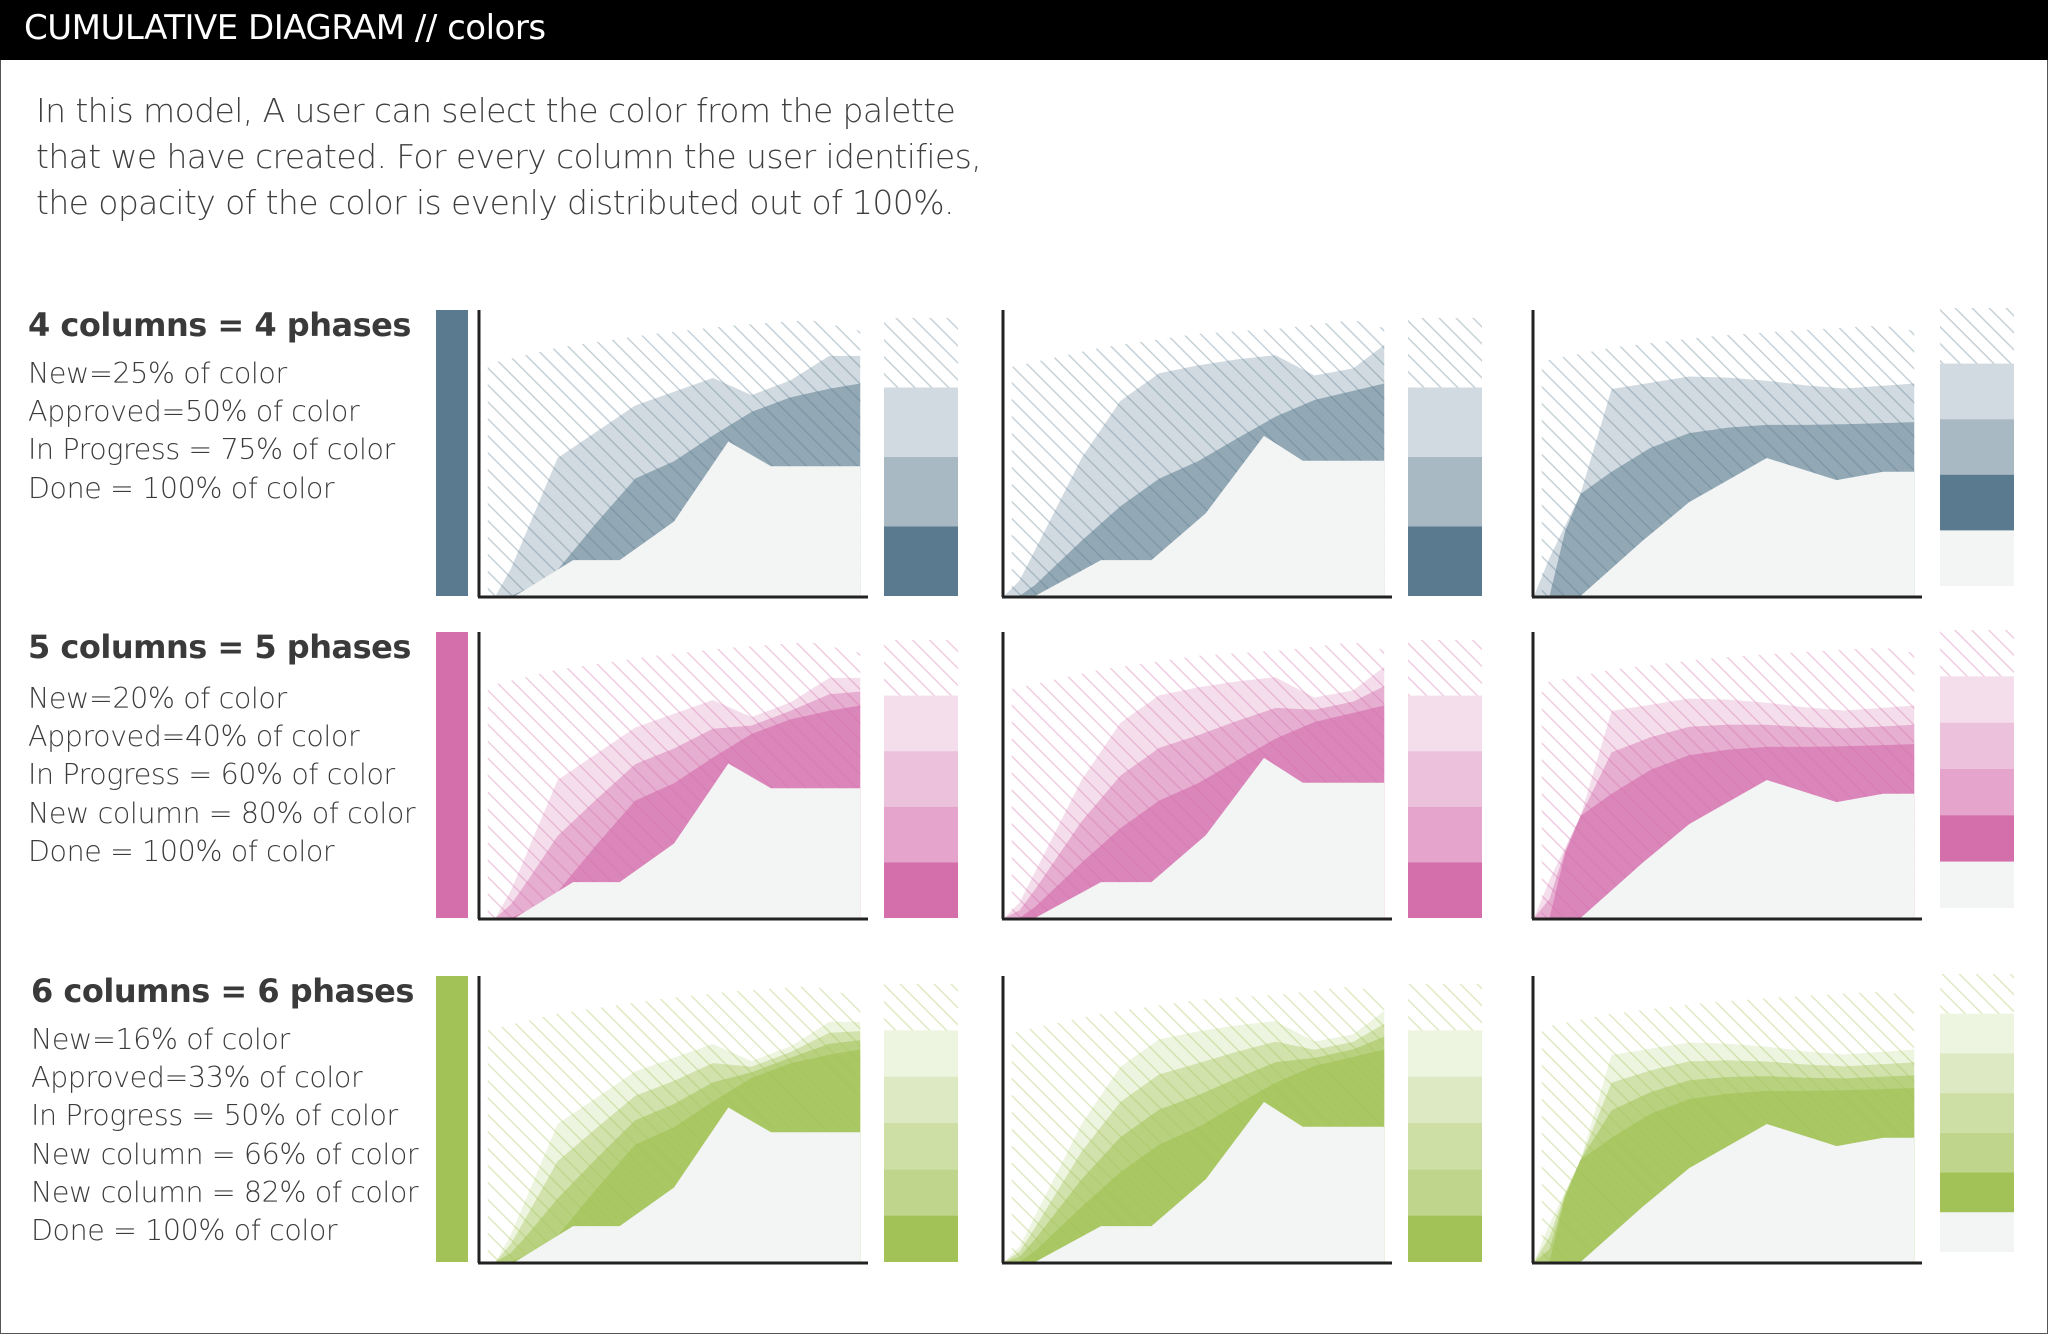 This screenshot has width=2048, height=1334. I want to click on group-title-5-phases: 5 columns = 5 phases, so click(219, 647).